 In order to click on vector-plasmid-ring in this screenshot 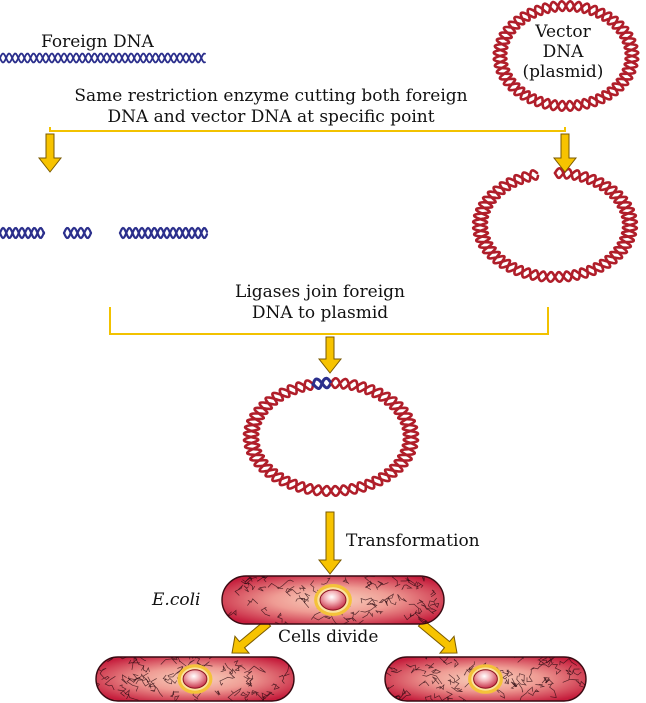, I will do `click(566, 56)`.